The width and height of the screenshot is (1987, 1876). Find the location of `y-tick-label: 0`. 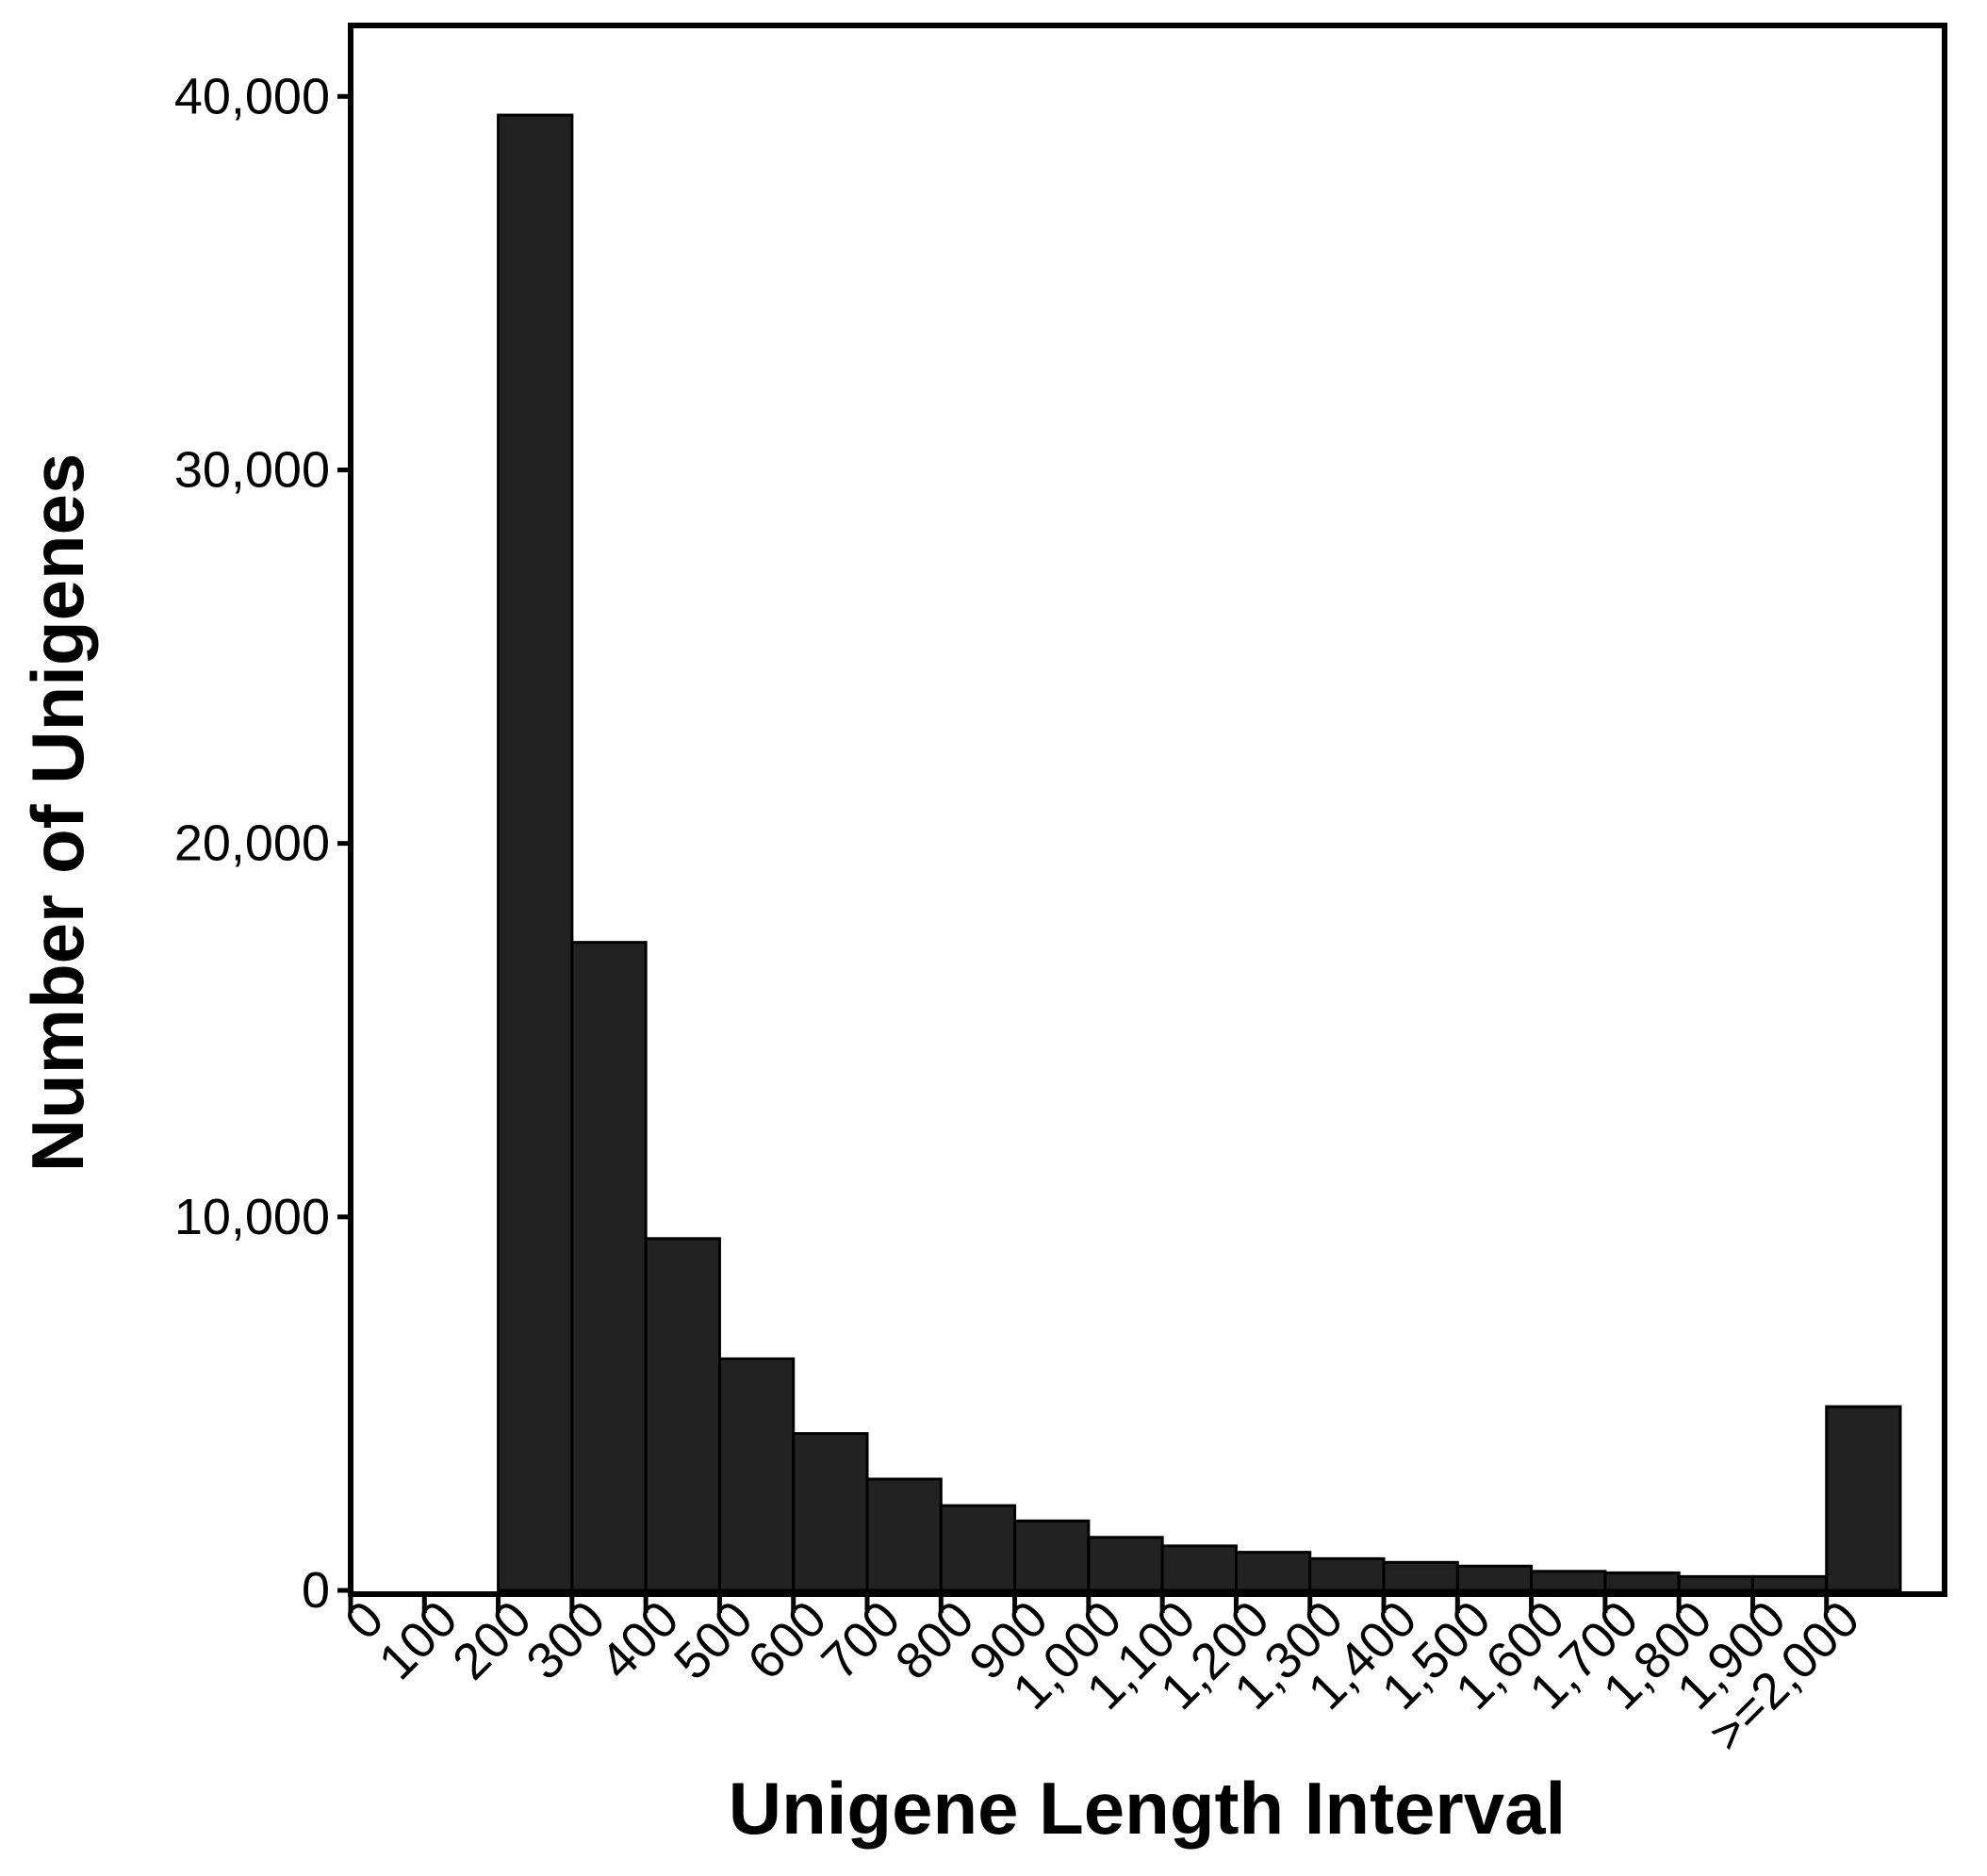

y-tick-label: 0 is located at coordinates (316, 1590).